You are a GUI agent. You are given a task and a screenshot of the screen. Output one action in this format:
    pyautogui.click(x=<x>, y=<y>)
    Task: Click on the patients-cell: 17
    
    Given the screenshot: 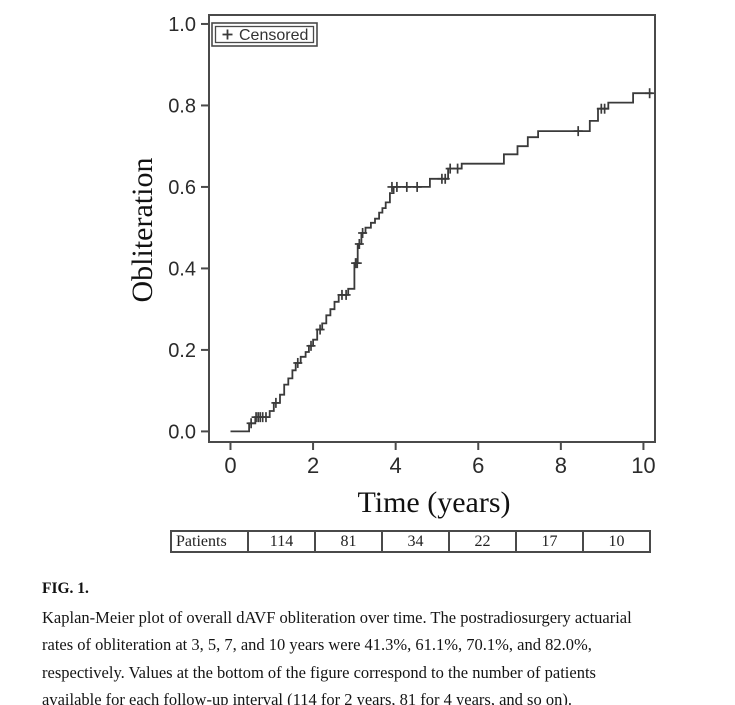 What is the action you would take?
    pyautogui.click(x=548, y=541)
    